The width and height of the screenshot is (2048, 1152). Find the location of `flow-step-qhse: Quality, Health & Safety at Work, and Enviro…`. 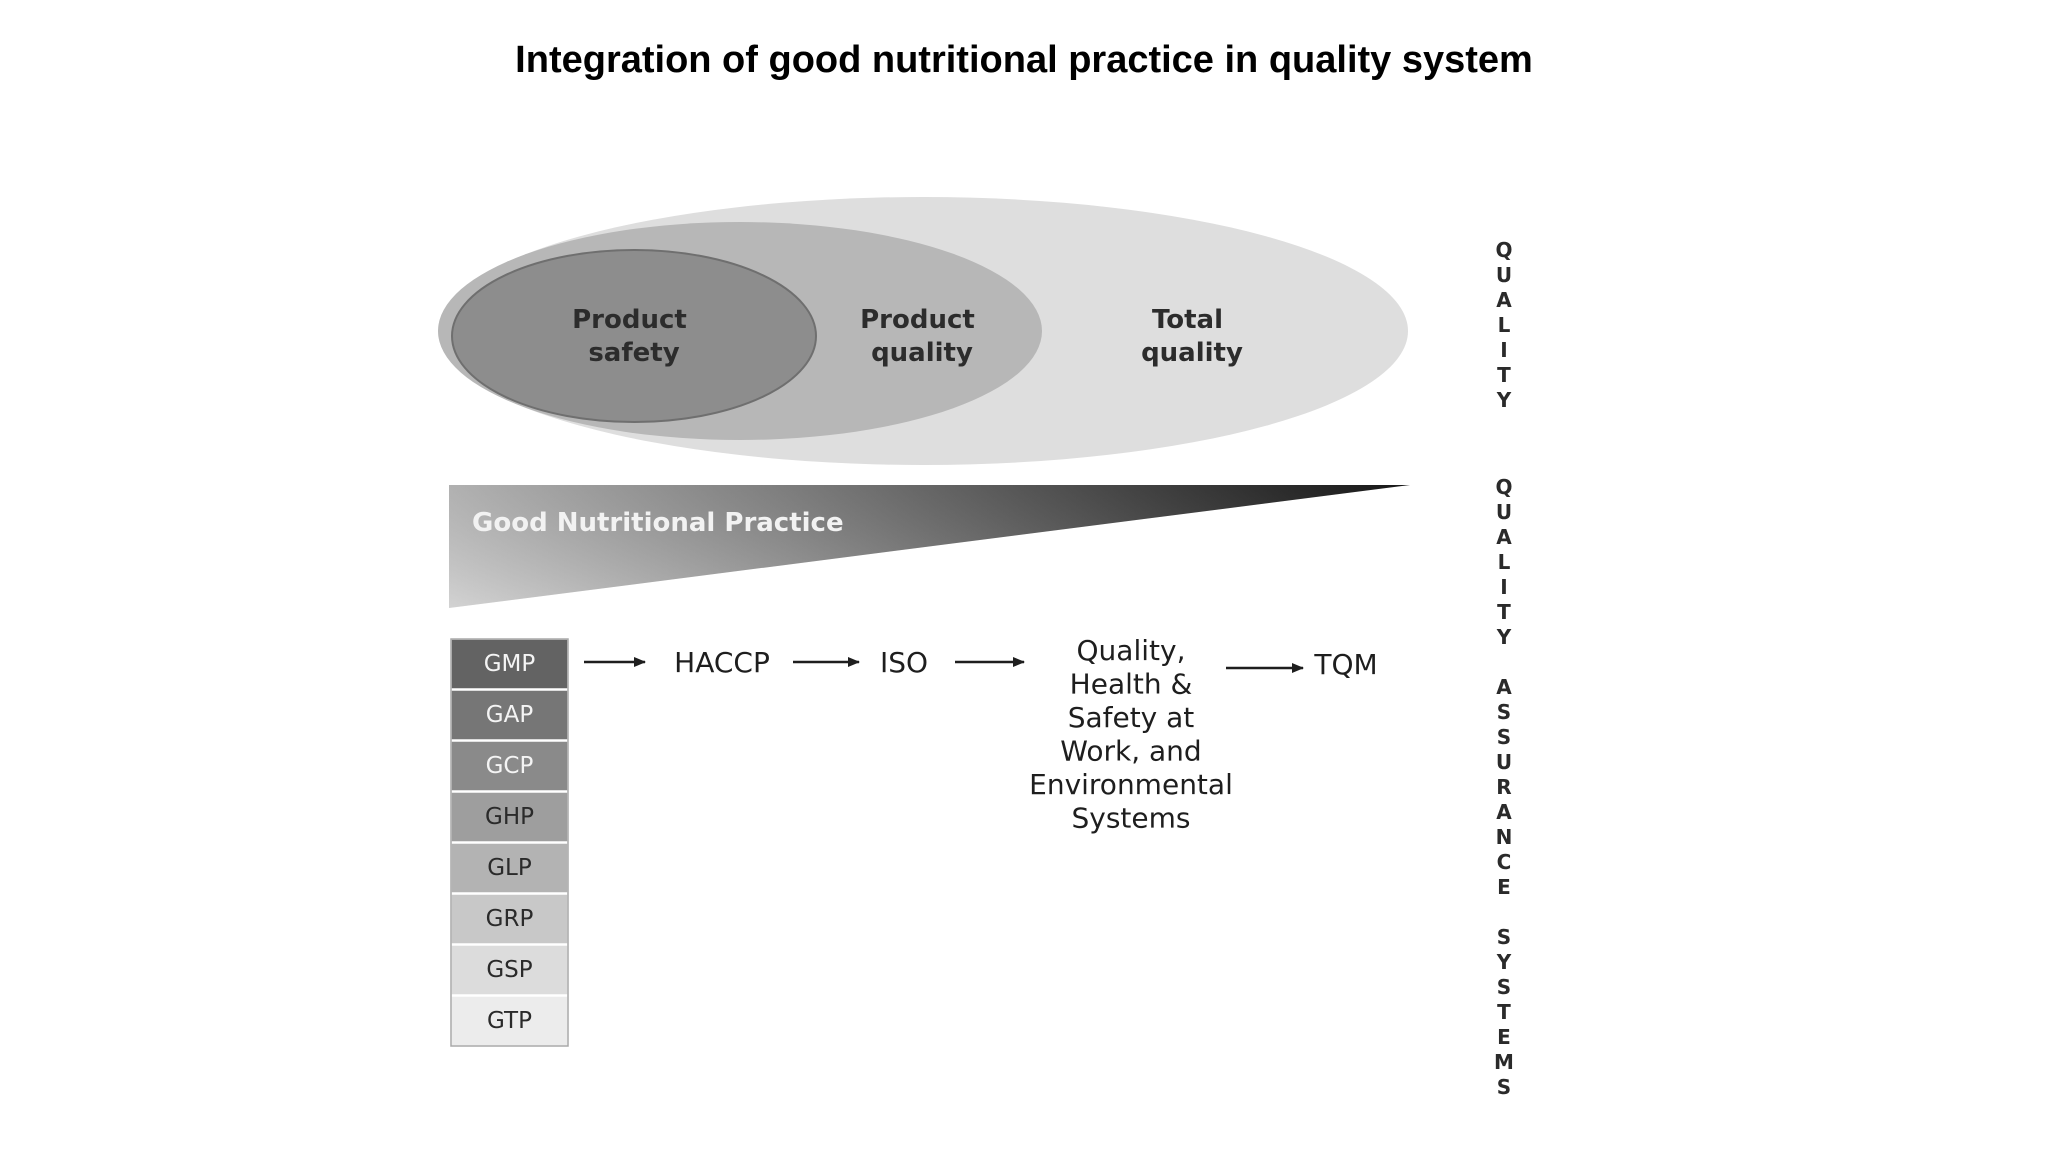

flow-step-qhse: Quality, Health & Safety at Work, and Enviro… is located at coordinates (1131, 734).